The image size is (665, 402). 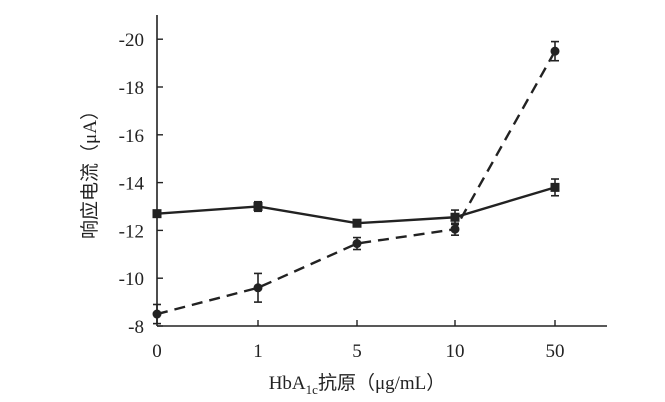 I want to click on x-axis-title-post: 抗原（μg/mL）, so click(x=381, y=383).